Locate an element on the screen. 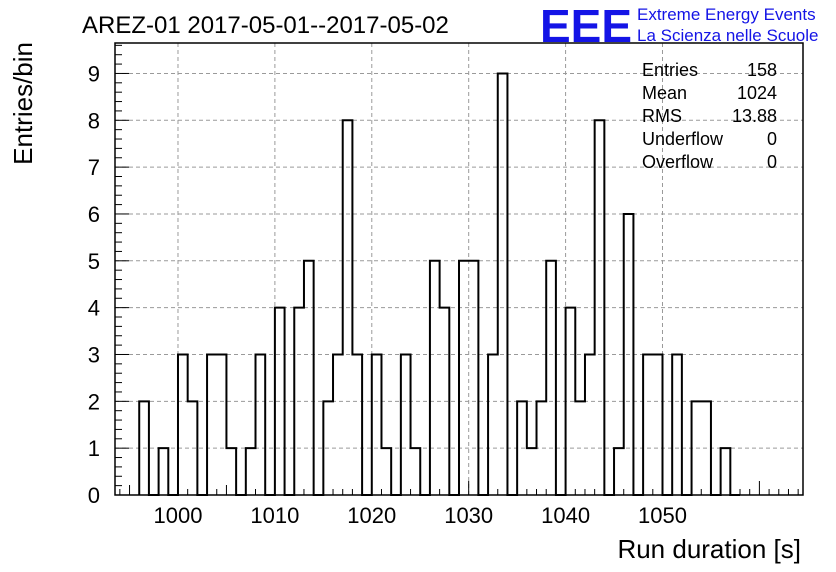 This screenshot has width=836, height=572. stats-value-mean: 1024 is located at coordinates (757, 93).